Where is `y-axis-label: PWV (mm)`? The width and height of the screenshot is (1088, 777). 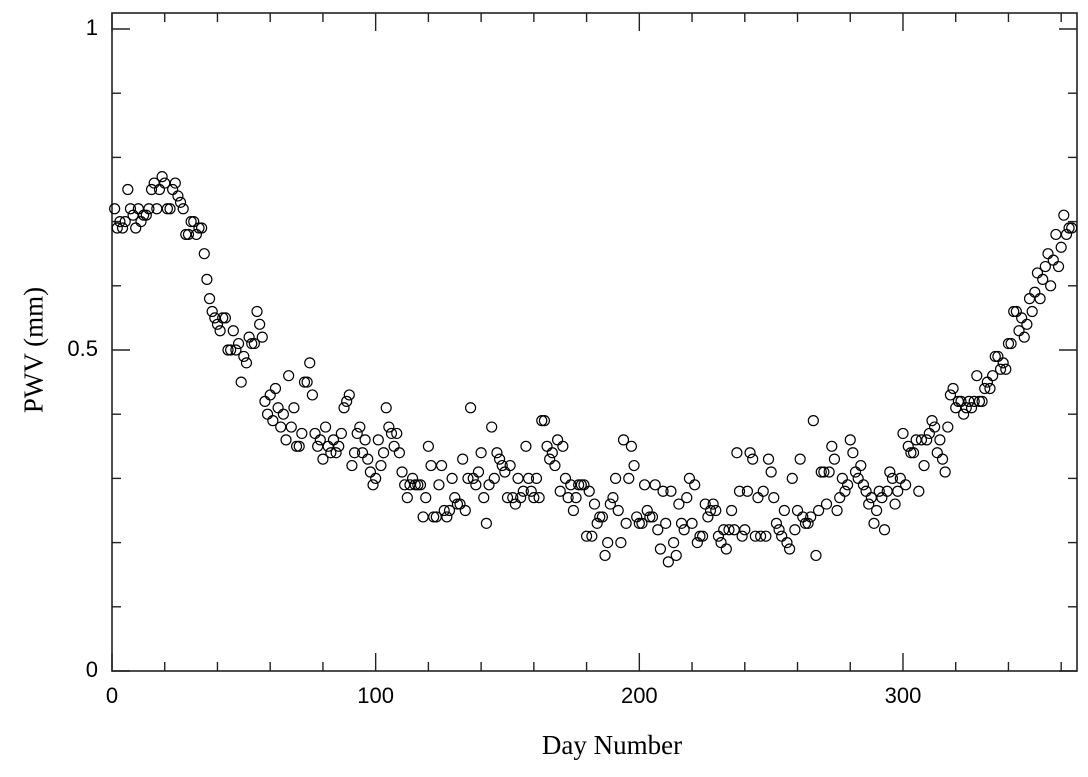 y-axis-label: PWV (mm) is located at coordinates (33, 350).